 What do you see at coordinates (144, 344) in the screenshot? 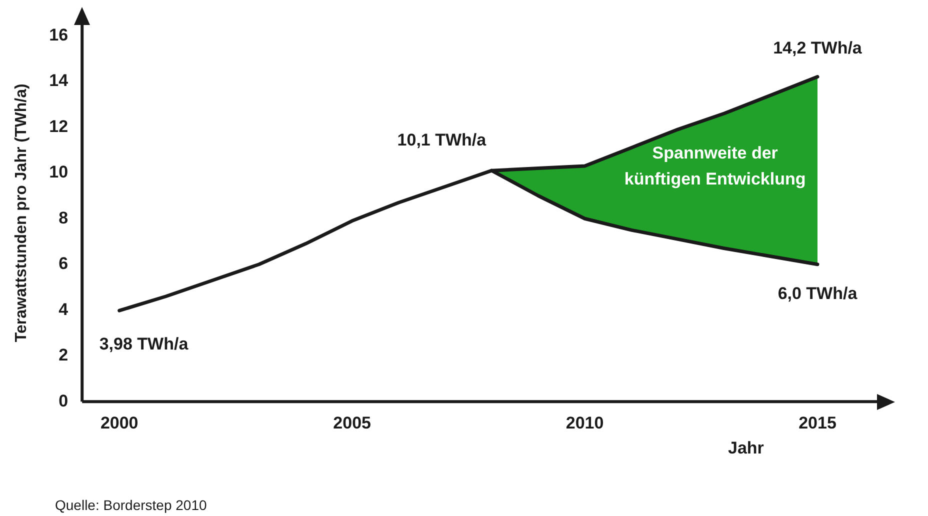
I see `annotation: 3,98 TWh/a` at bounding box center [144, 344].